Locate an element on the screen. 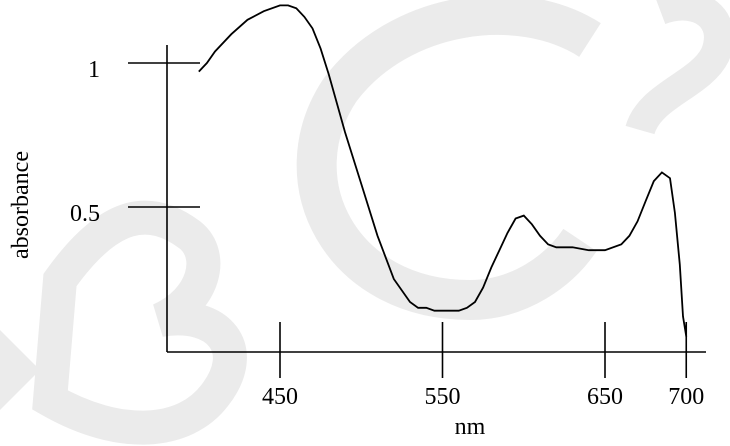 This screenshot has width=730, height=446. x-axis-label: nm is located at coordinates (470, 427).